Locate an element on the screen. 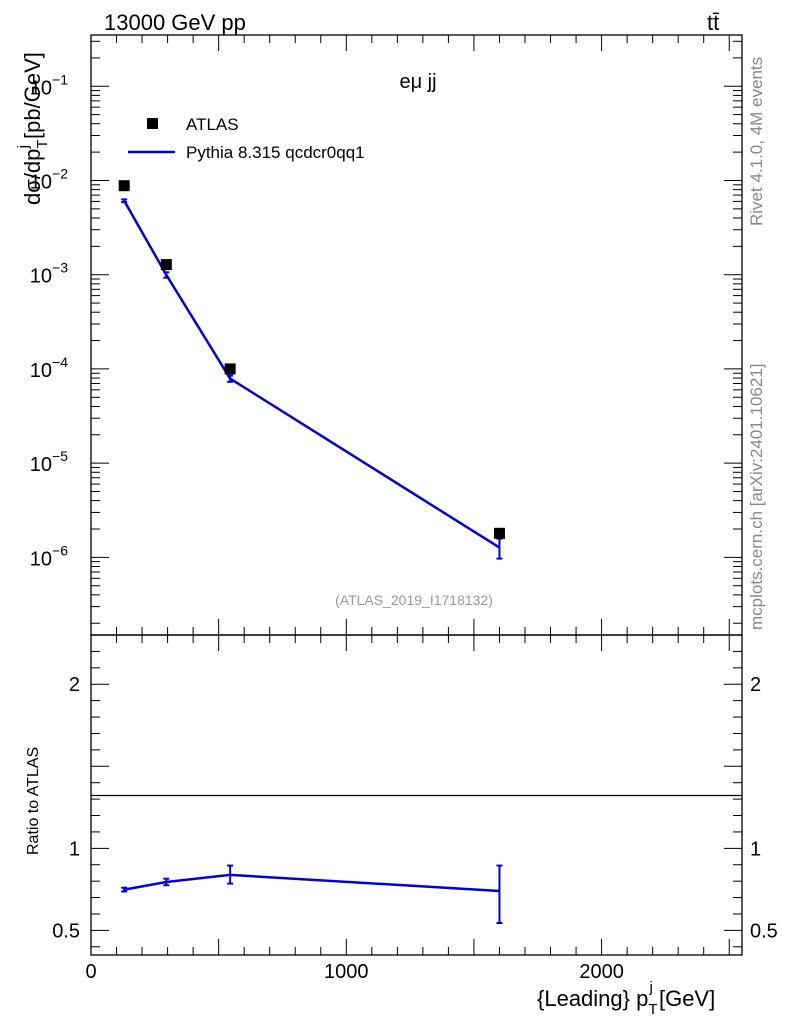  y-axis-label-main: dσ/dp is located at coordinates (32, 177).